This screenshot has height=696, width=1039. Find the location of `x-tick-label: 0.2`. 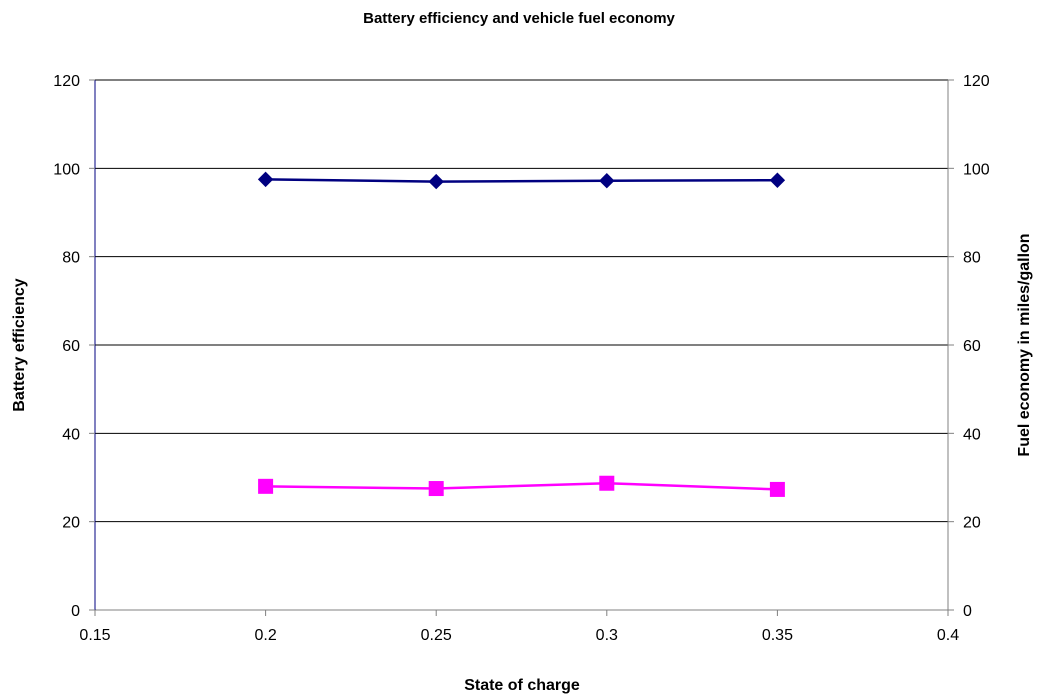

x-tick-label: 0.2 is located at coordinates (265, 635).